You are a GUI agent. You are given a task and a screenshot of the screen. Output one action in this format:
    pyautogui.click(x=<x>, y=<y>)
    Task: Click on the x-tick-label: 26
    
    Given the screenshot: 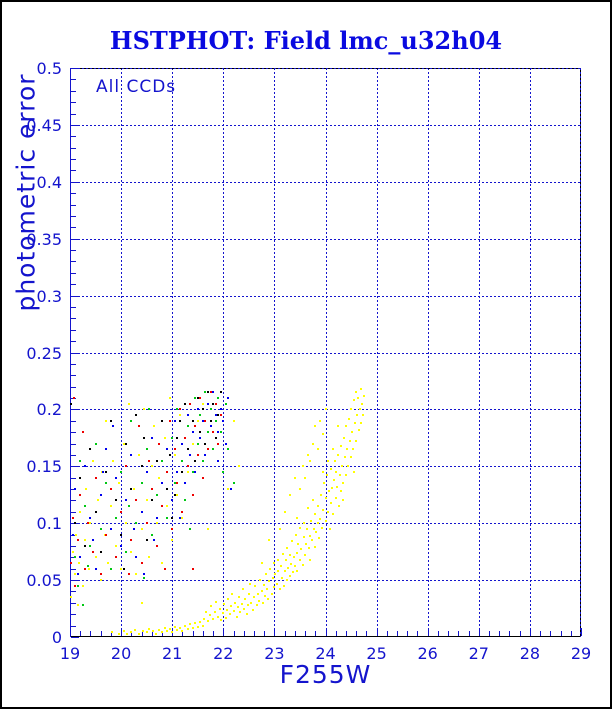 What is the action you would take?
    pyautogui.click(x=427, y=653)
    